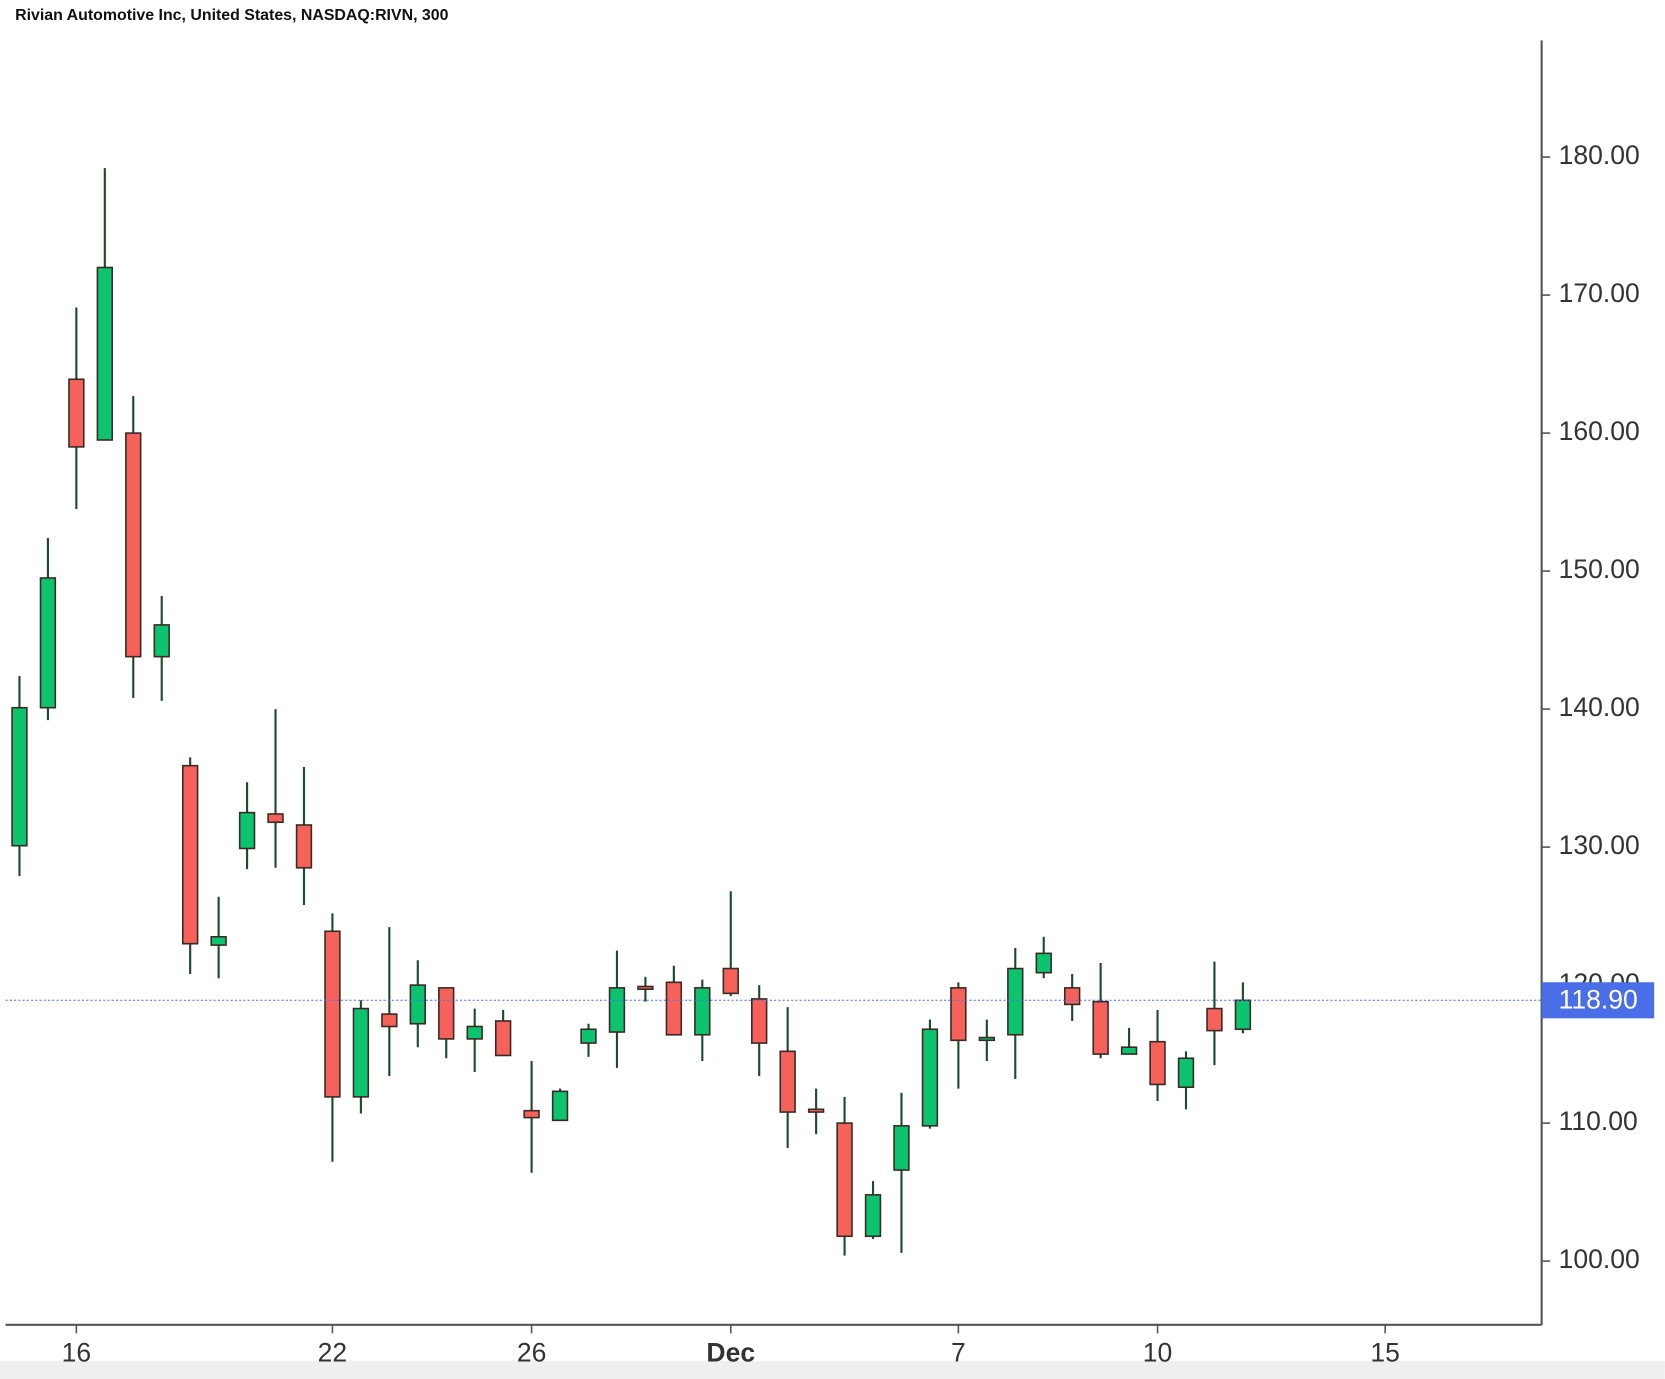  I want to click on x-tick-label: 22, so click(332, 1353).